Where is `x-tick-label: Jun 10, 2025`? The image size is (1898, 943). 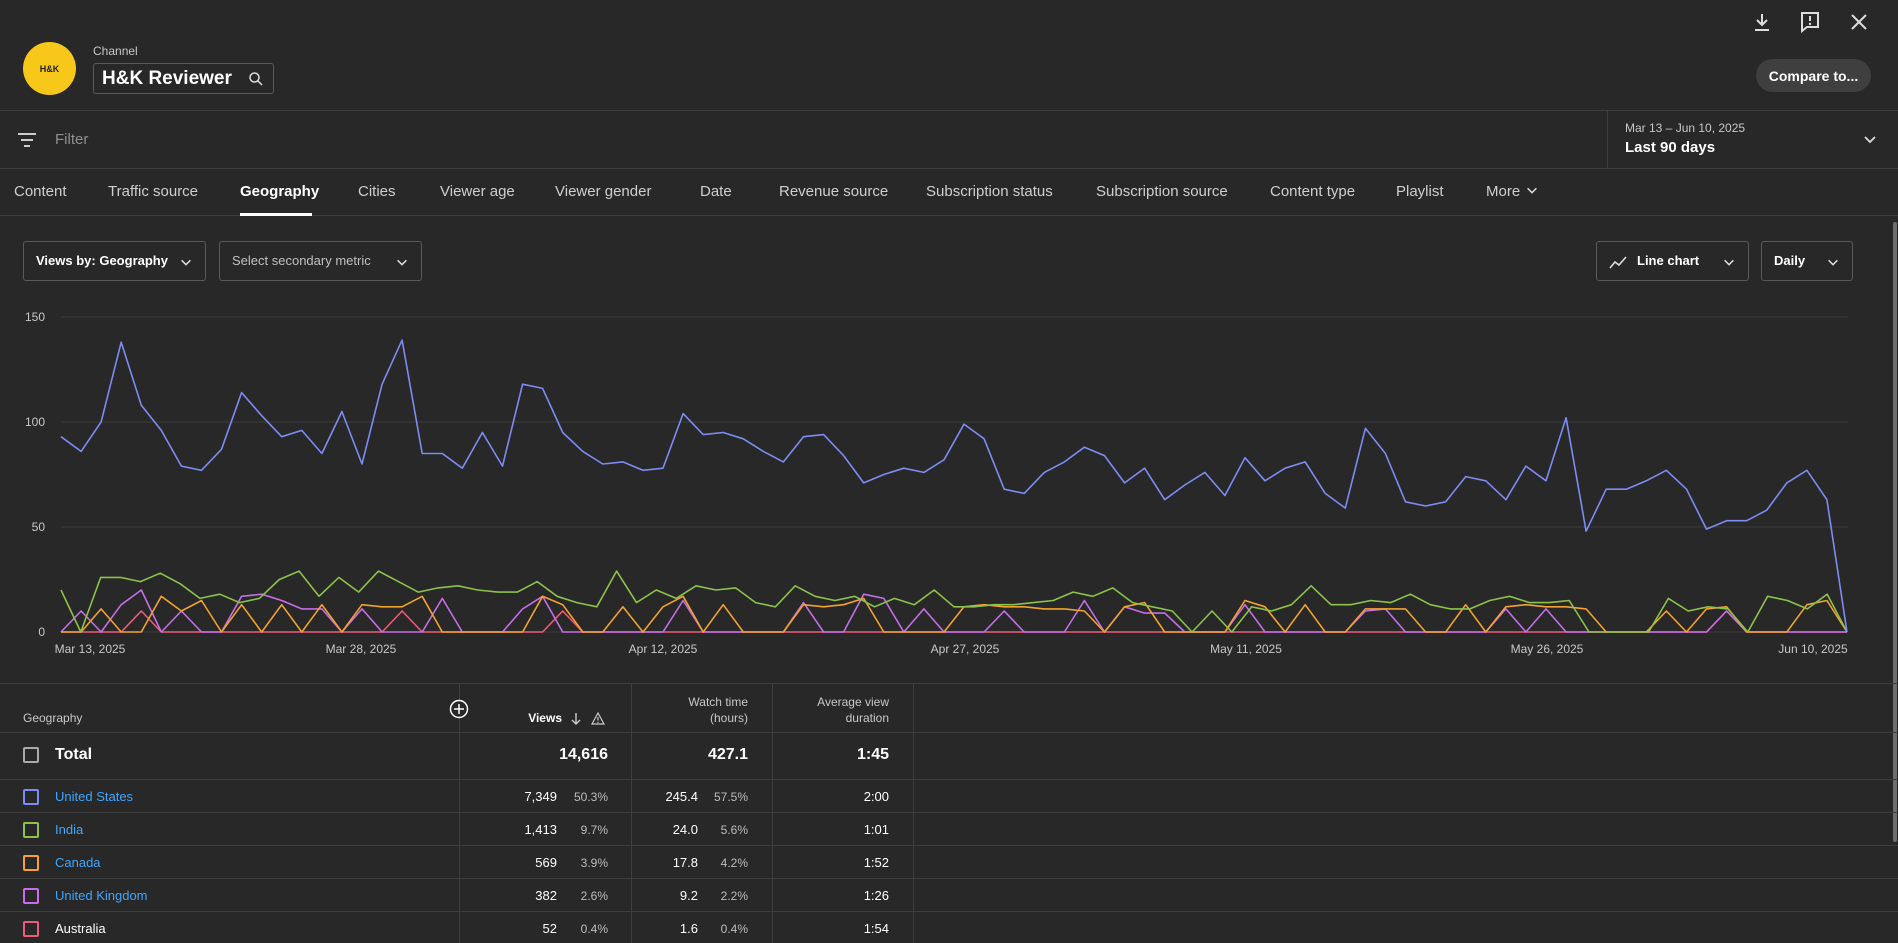
x-tick-label: Jun 10, 2025 is located at coordinates (1813, 649).